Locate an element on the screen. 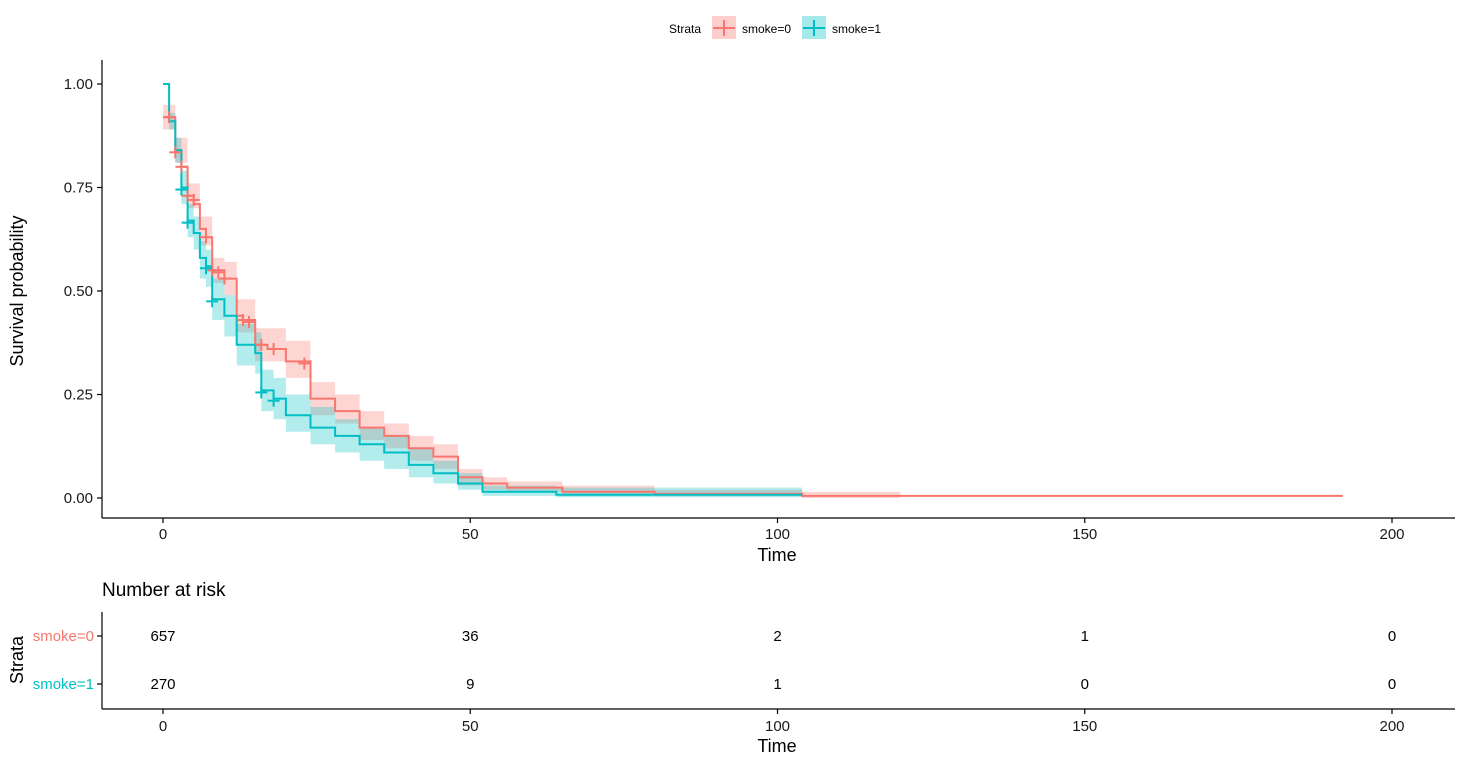 Image resolution: width=1463 pixels, height=763 pixels. y-tick-label: 0.50 is located at coordinates (78, 291).